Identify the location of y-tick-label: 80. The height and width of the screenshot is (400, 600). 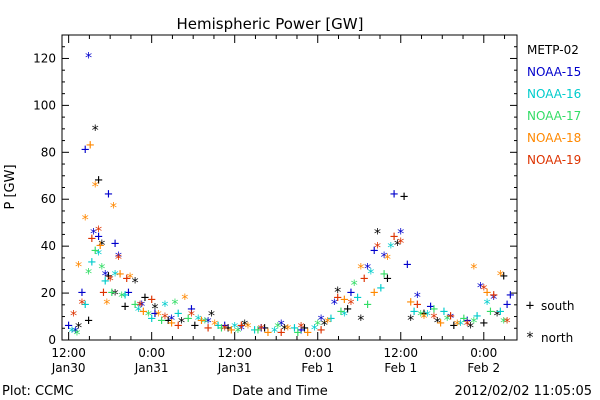
(48, 152).